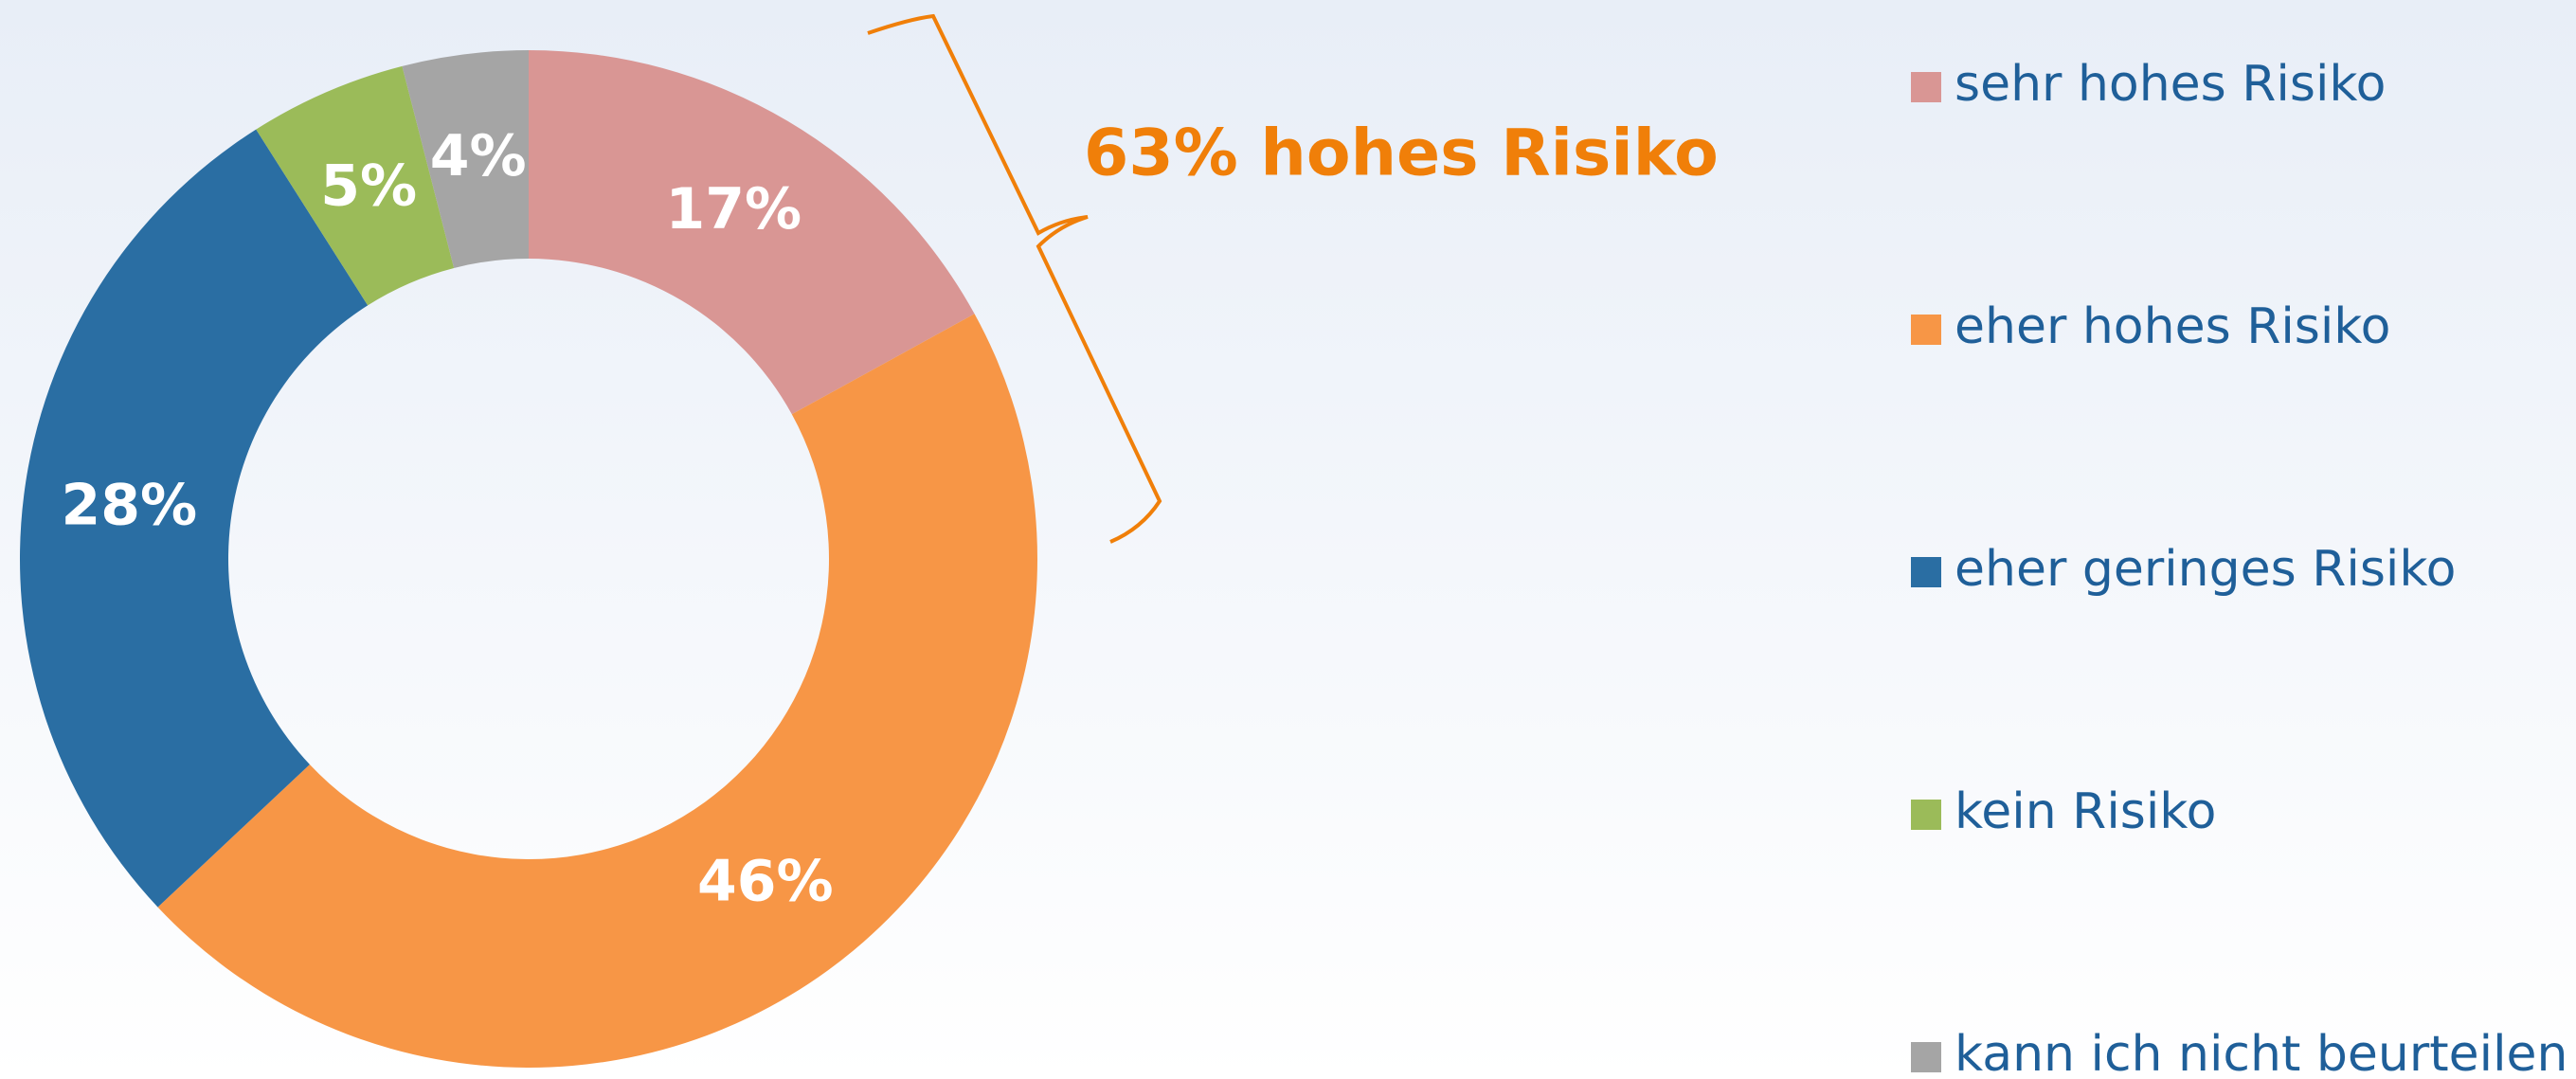 The width and height of the screenshot is (2576, 1079). Describe the element at coordinates (765, 881) in the screenshot. I see `value-label: 46%` at that location.